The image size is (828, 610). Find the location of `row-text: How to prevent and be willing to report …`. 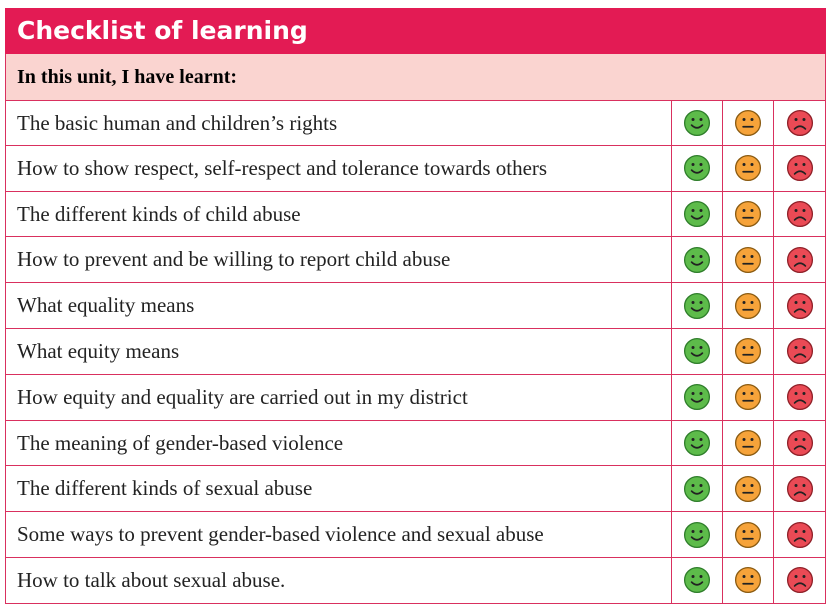

row-text: How to prevent and be willing to report … is located at coordinates (339, 260).